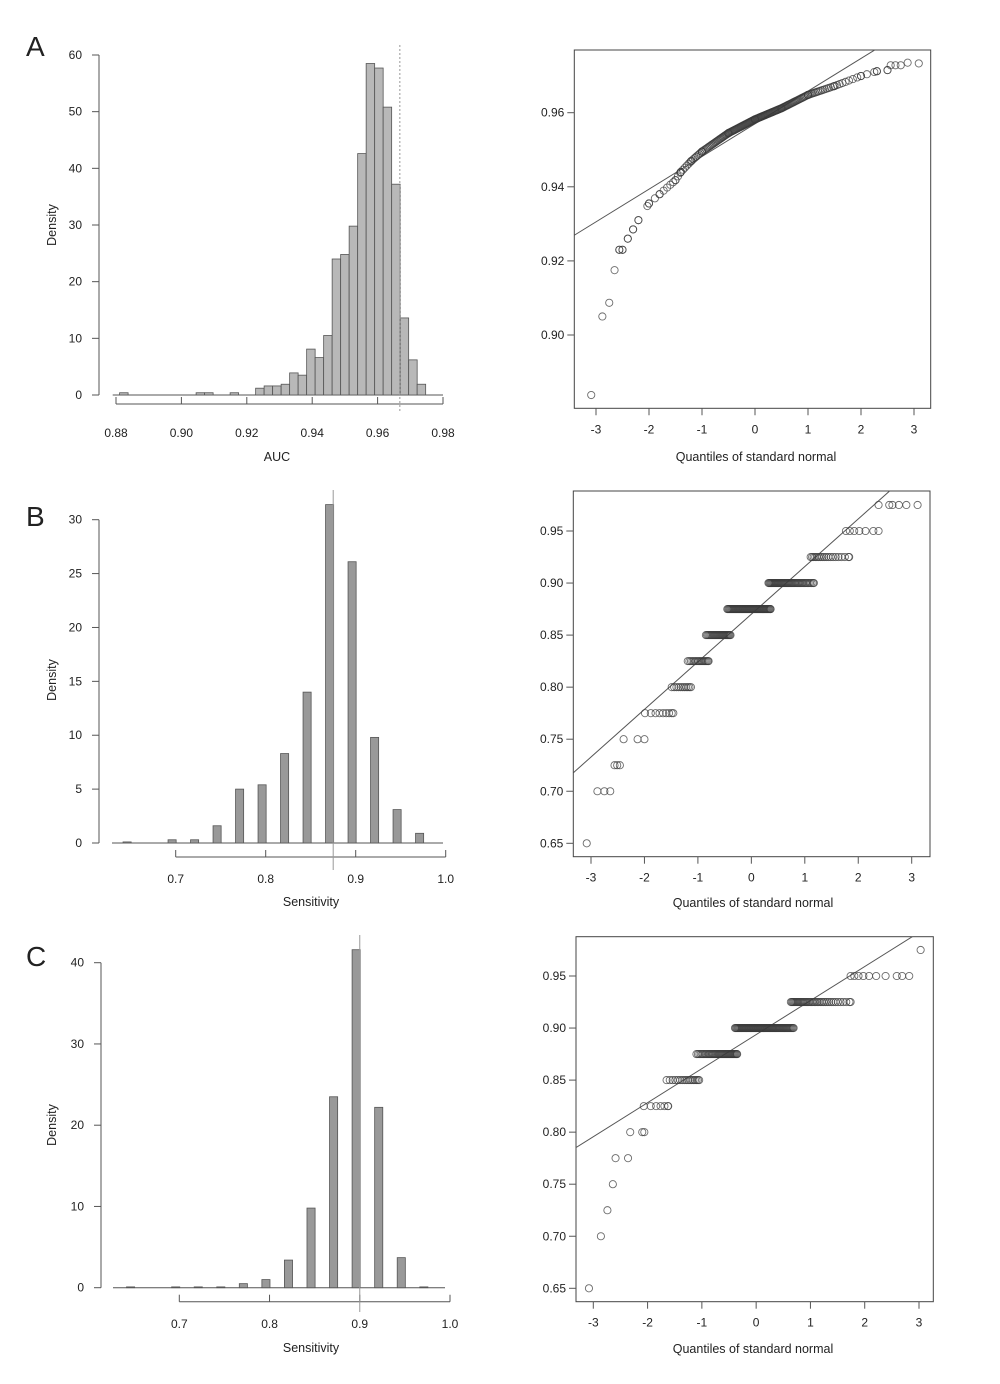 The image size is (1000, 1384). I want to click on x-tick-label: 1.0, so click(450, 1324).